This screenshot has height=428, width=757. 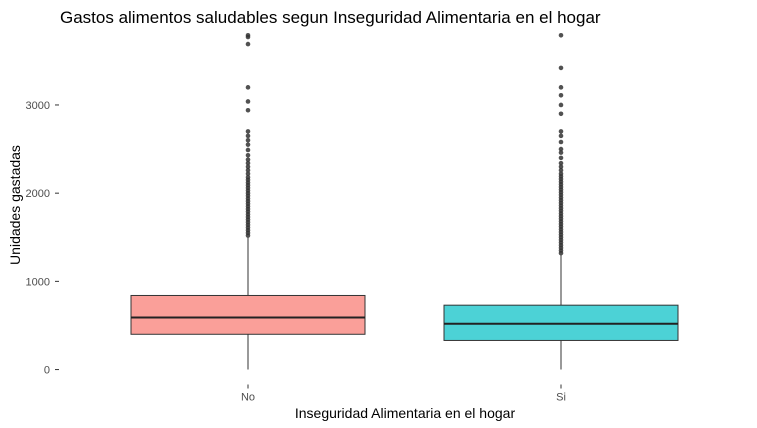 I want to click on x-tick-label: No, so click(x=248, y=398).